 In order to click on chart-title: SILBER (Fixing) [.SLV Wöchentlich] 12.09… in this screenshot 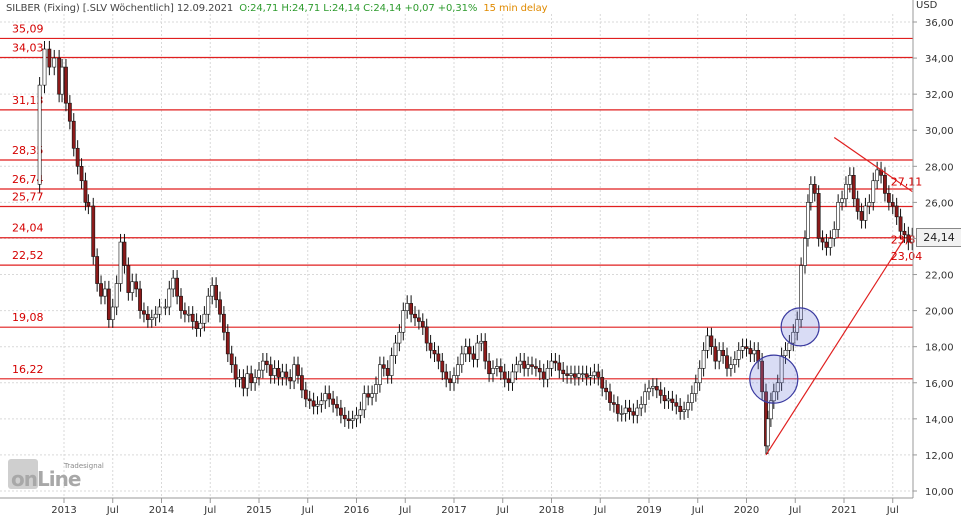, I will do `click(120, 8)`.